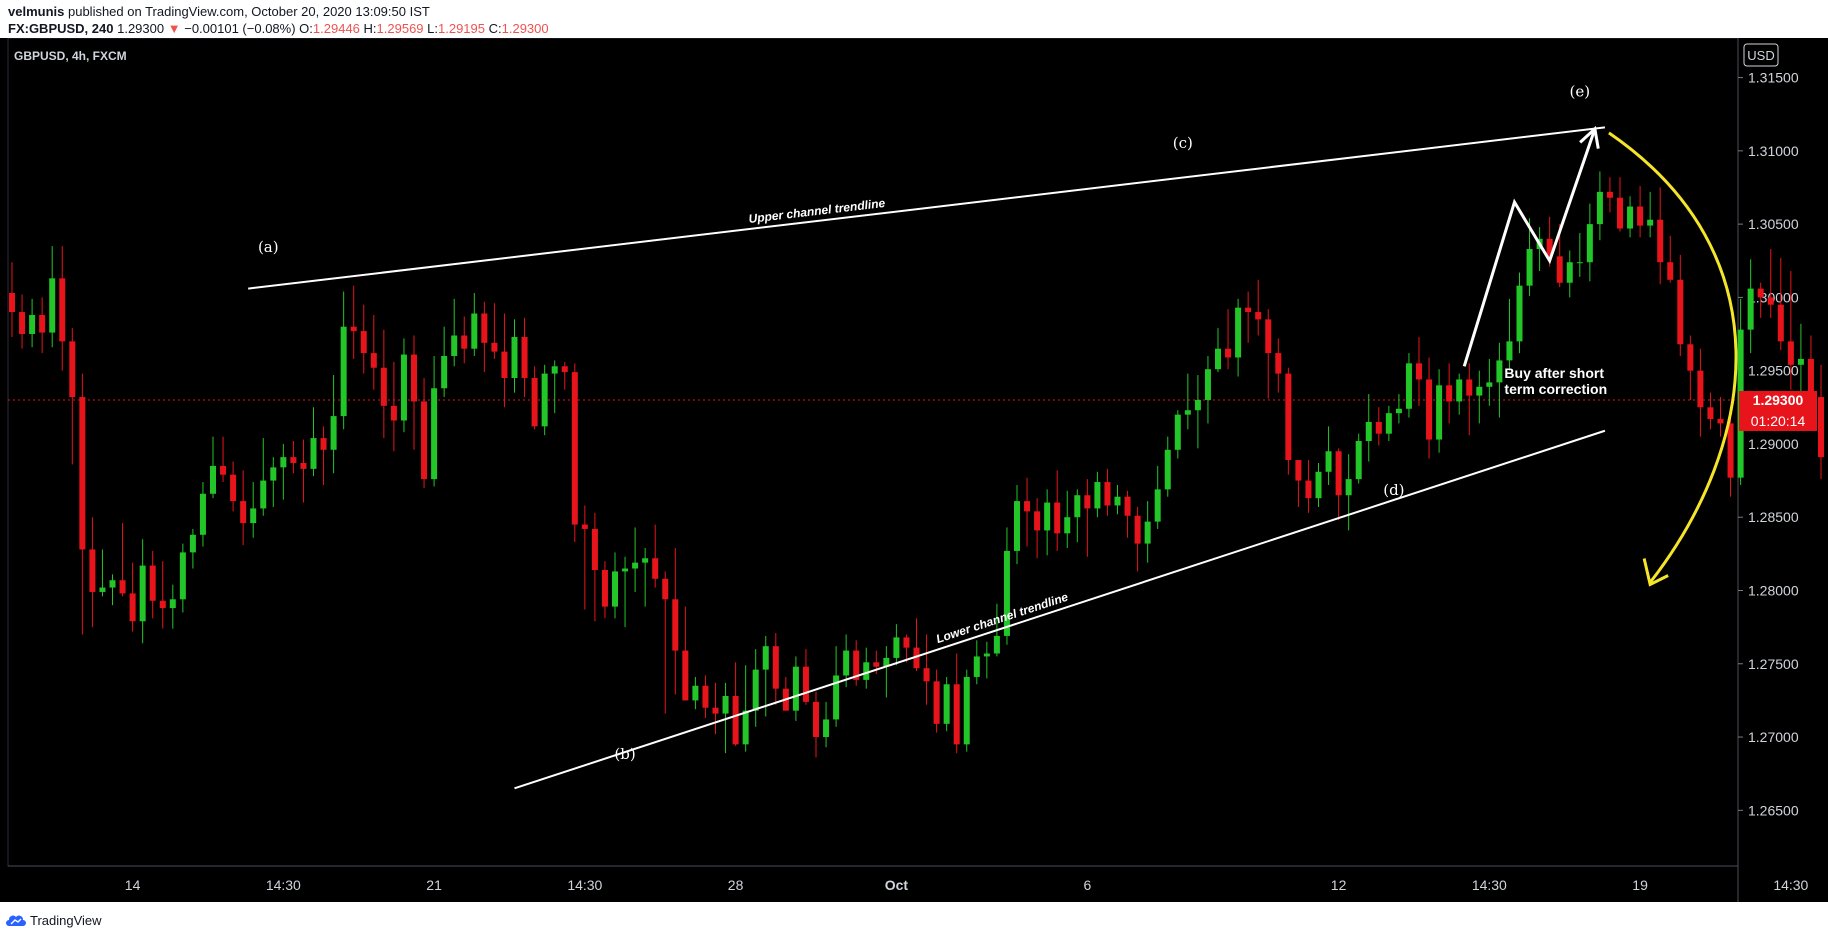 The width and height of the screenshot is (1828, 940). Describe the element at coordinates (1529, 247) in the screenshot. I see `projection-zigzag` at that location.